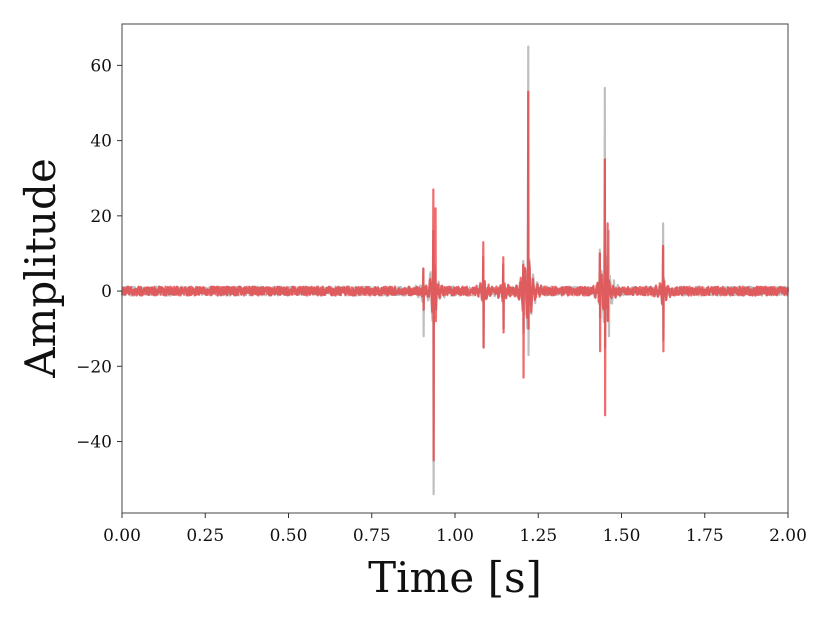  What do you see at coordinates (372, 536) in the screenshot?
I see `x-tick-label: 0.75` at bounding box center [372, 536].